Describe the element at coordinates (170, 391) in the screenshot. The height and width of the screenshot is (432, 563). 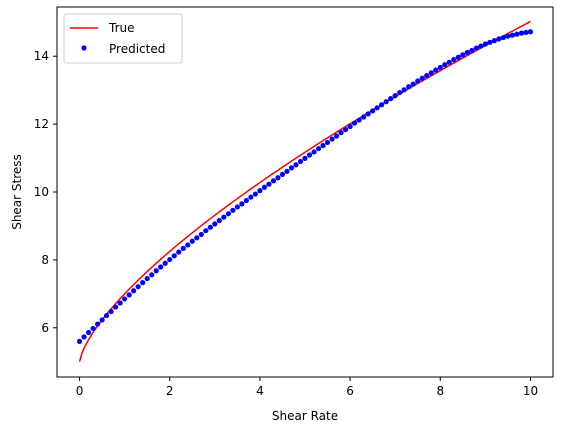
I see `x-tick-label: 2` at that location.